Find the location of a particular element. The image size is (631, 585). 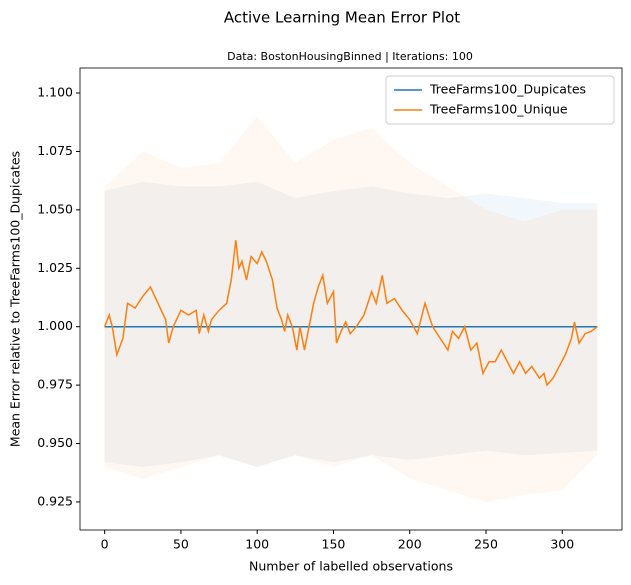

x-tick-label: 150 is located at coordinates (334, 544).